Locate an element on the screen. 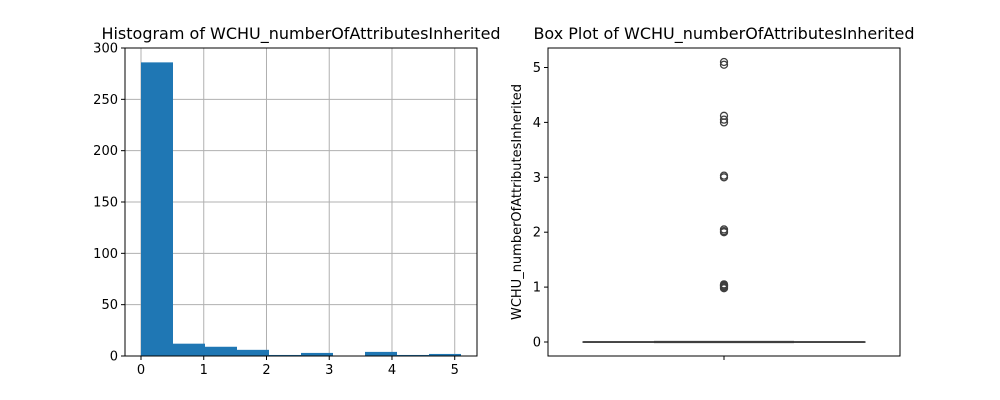 The height and width of the screenshot is (400, 1000). boxplot-y-tick-label: 2 is located at coordinates (537, 233).